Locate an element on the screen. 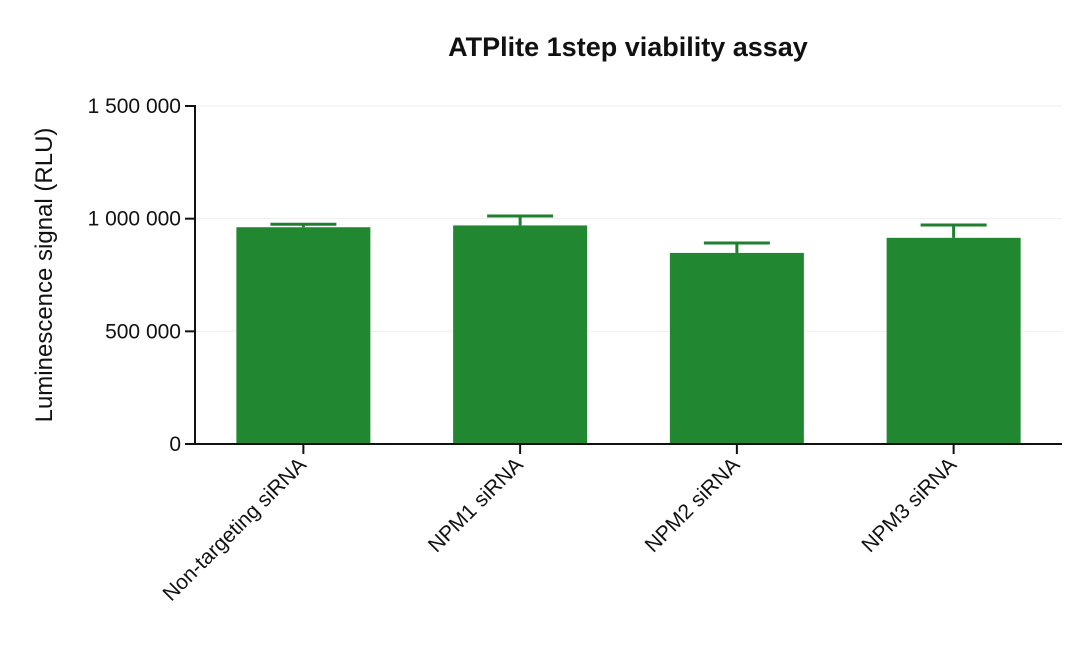 The width and height of the screenshot is (1080, 668). x-tick-label: NPM1 siRNA is located at coordinates (476, 505).